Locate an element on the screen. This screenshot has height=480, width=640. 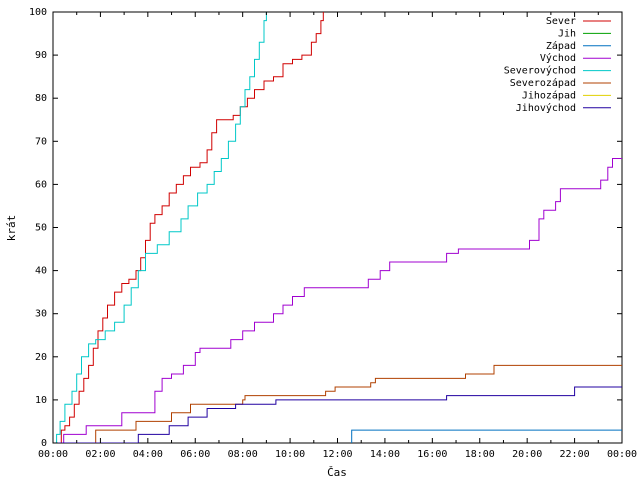
y-tick-label: 90 is located at coordinates (41, 55).